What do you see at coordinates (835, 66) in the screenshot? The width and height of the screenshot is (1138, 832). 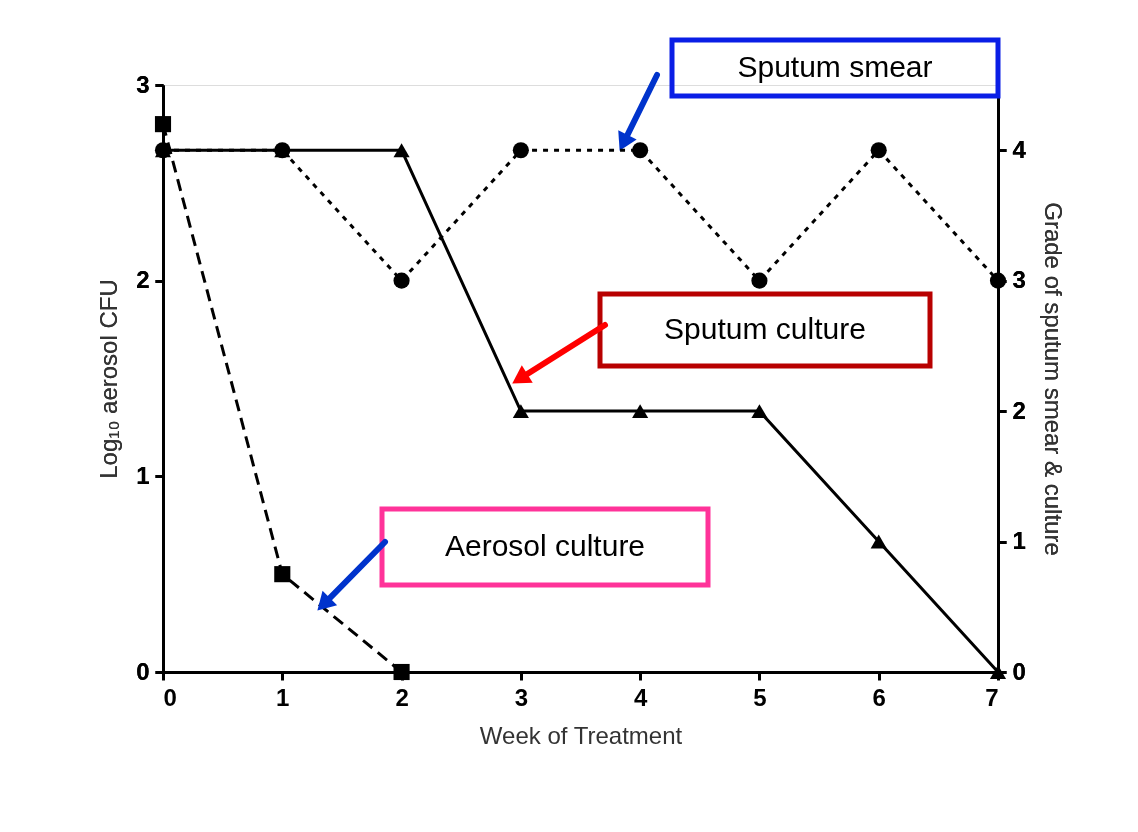 I see `text: Sputum smear` at bounding box center [835, 66].